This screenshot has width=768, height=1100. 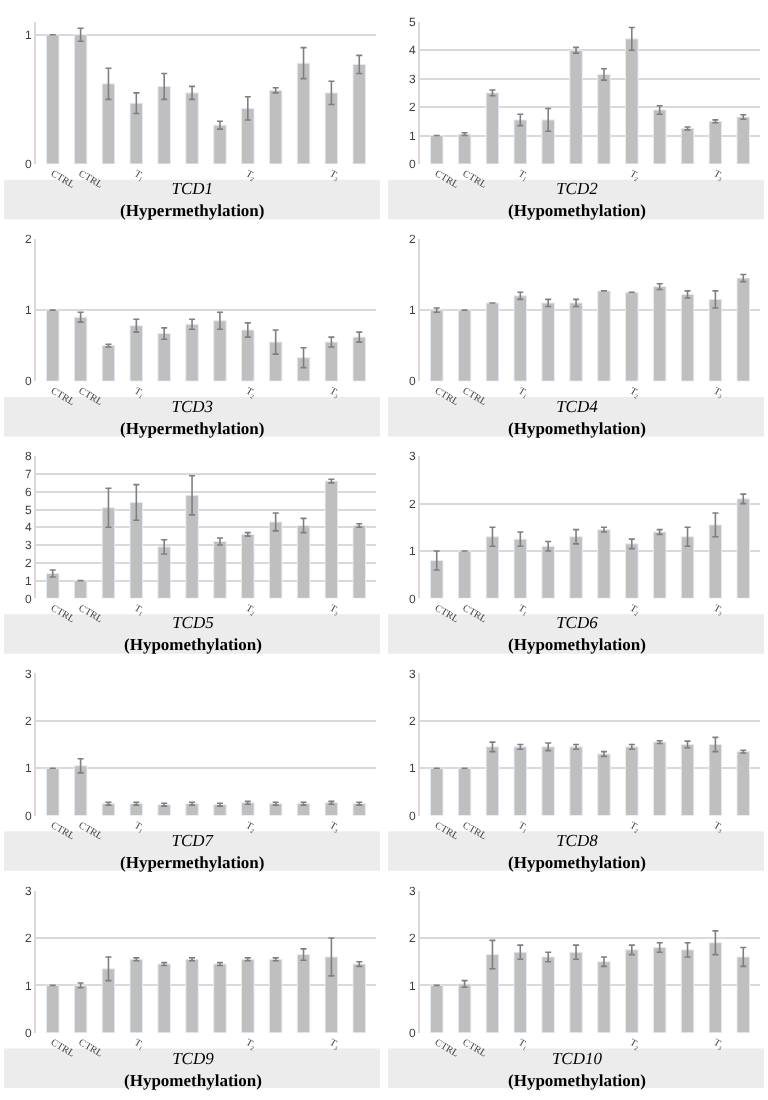 What do you see at coordinates (578, 622) in the screenshot?
I see `text: TCD6` at bounding box center [578, 622].